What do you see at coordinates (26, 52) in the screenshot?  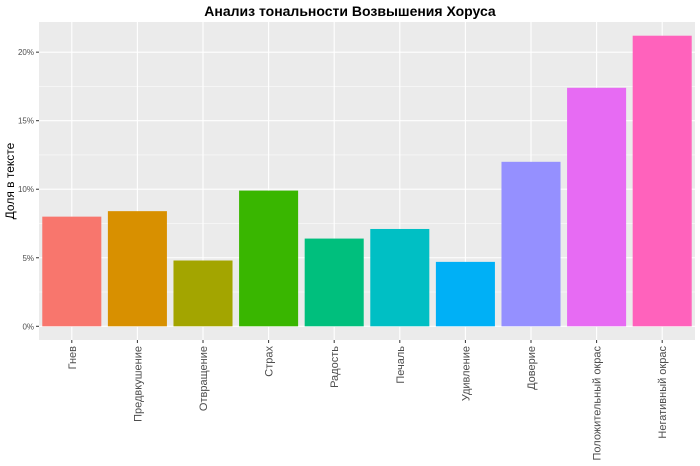 I see `y-tick-label: 20%` at bounding box center [26, 52].